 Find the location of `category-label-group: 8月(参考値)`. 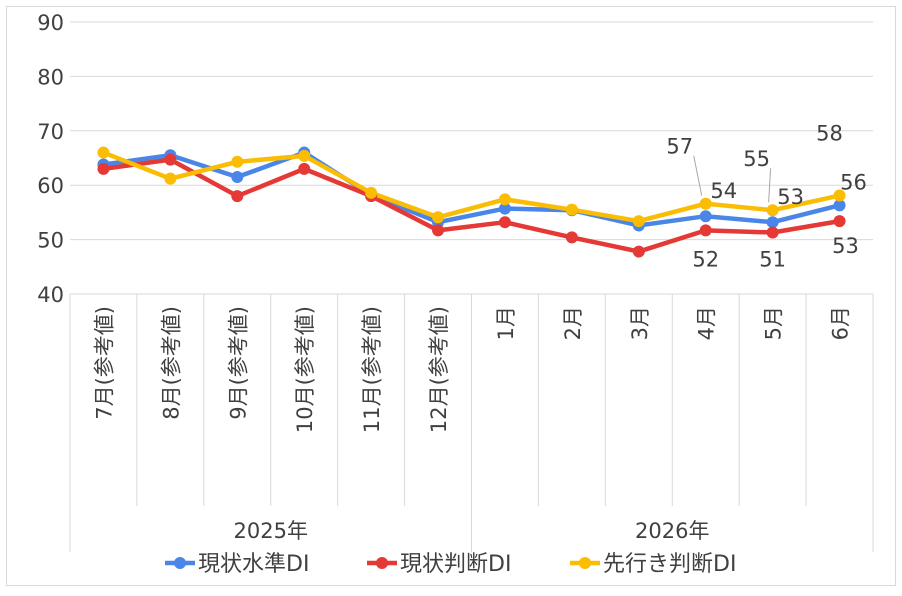

category-label-group: 8月(参考値) is located at coordinates (171, 363).